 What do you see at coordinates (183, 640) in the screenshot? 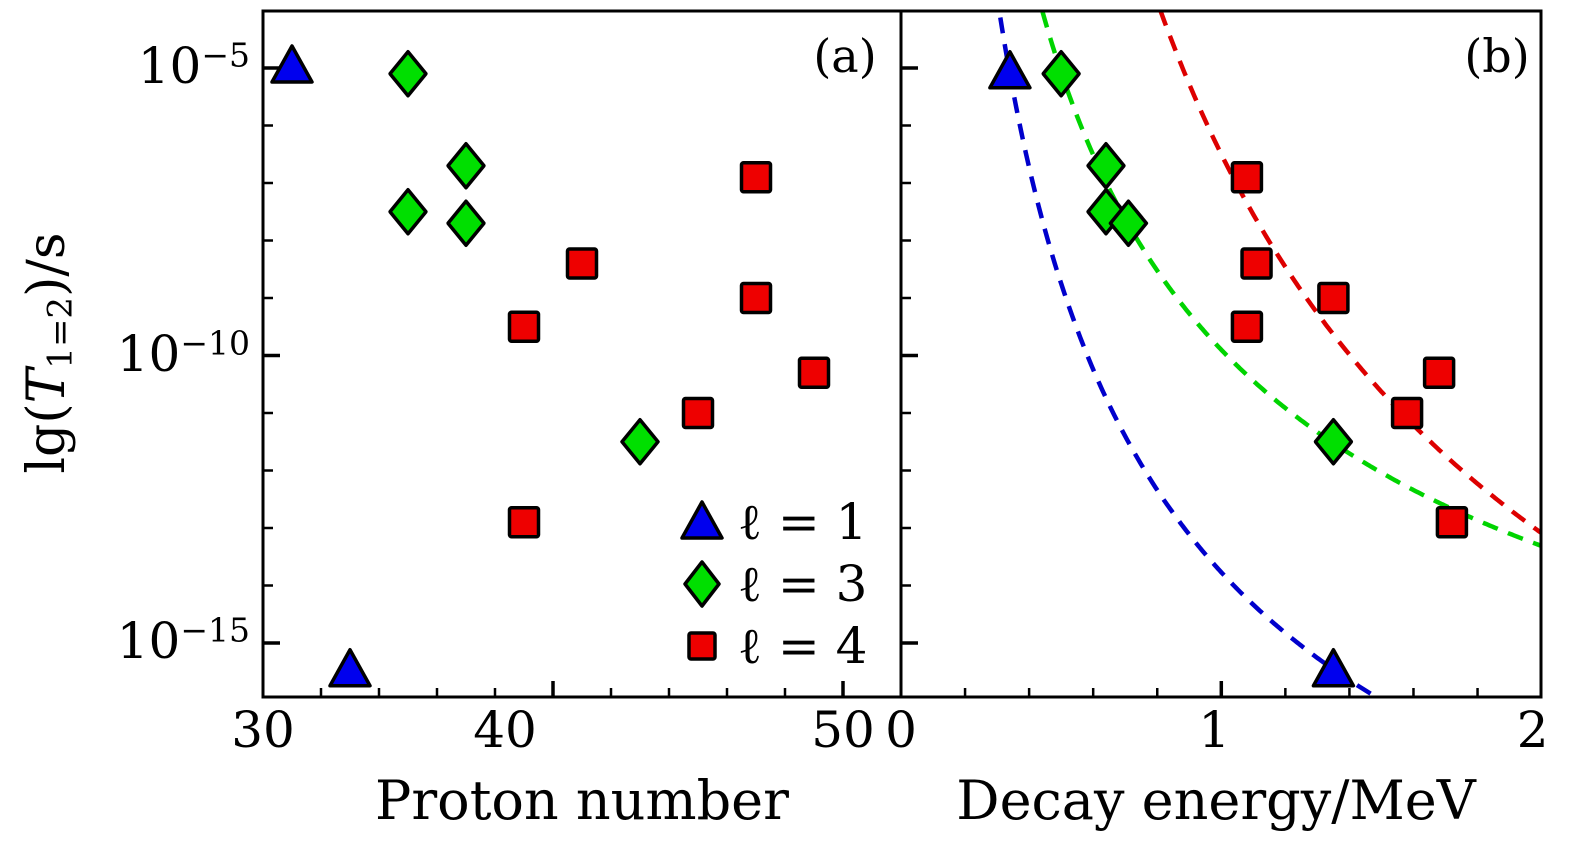
I see `y-tick-label--15: 10−15` at bounding box center [183, 640].